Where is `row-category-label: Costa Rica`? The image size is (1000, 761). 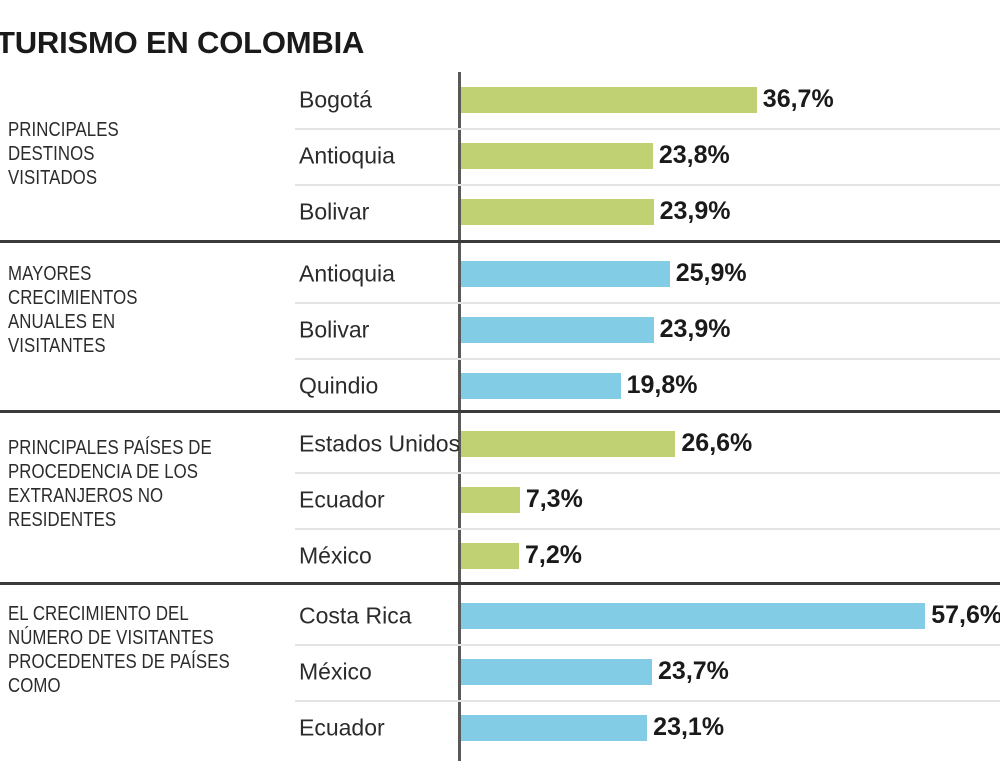
row-category-label: Costa Rica is located at coordinates (355, 615).